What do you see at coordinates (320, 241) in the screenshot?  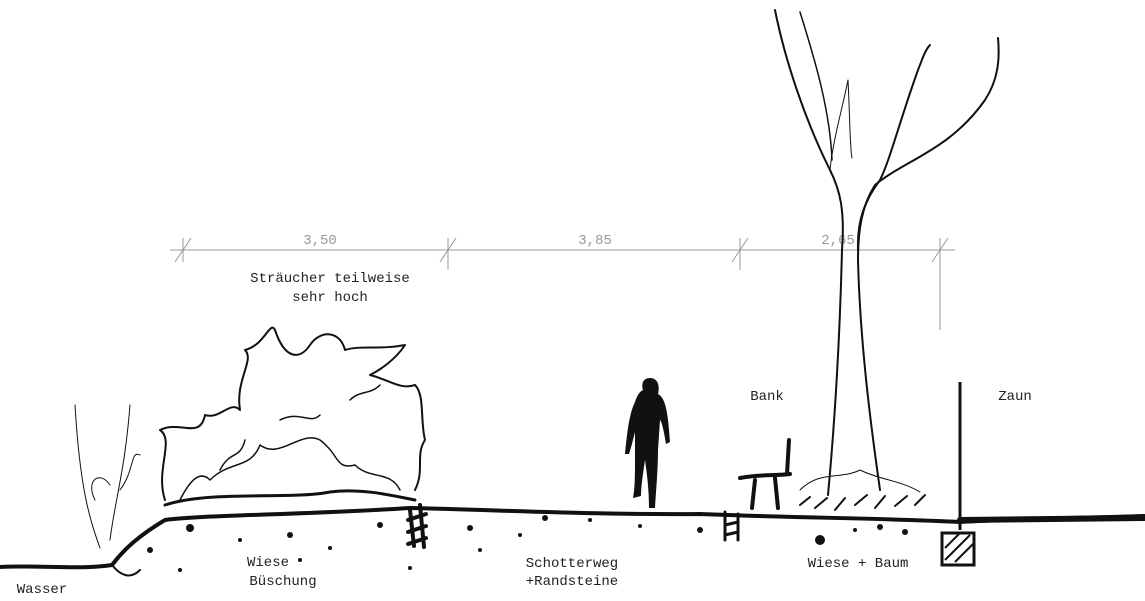 I see `dimension-label: 3,50` at bounding box center [320, 241].